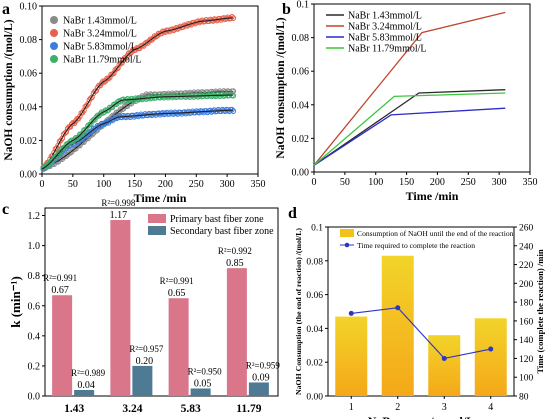 The width and height of the screenshot is (550, 419). What do you see at coordinates (314, 364) in the screenshot?
I see `panel-d-y-tick-label: 0.02` at bounding box center [314, 364].